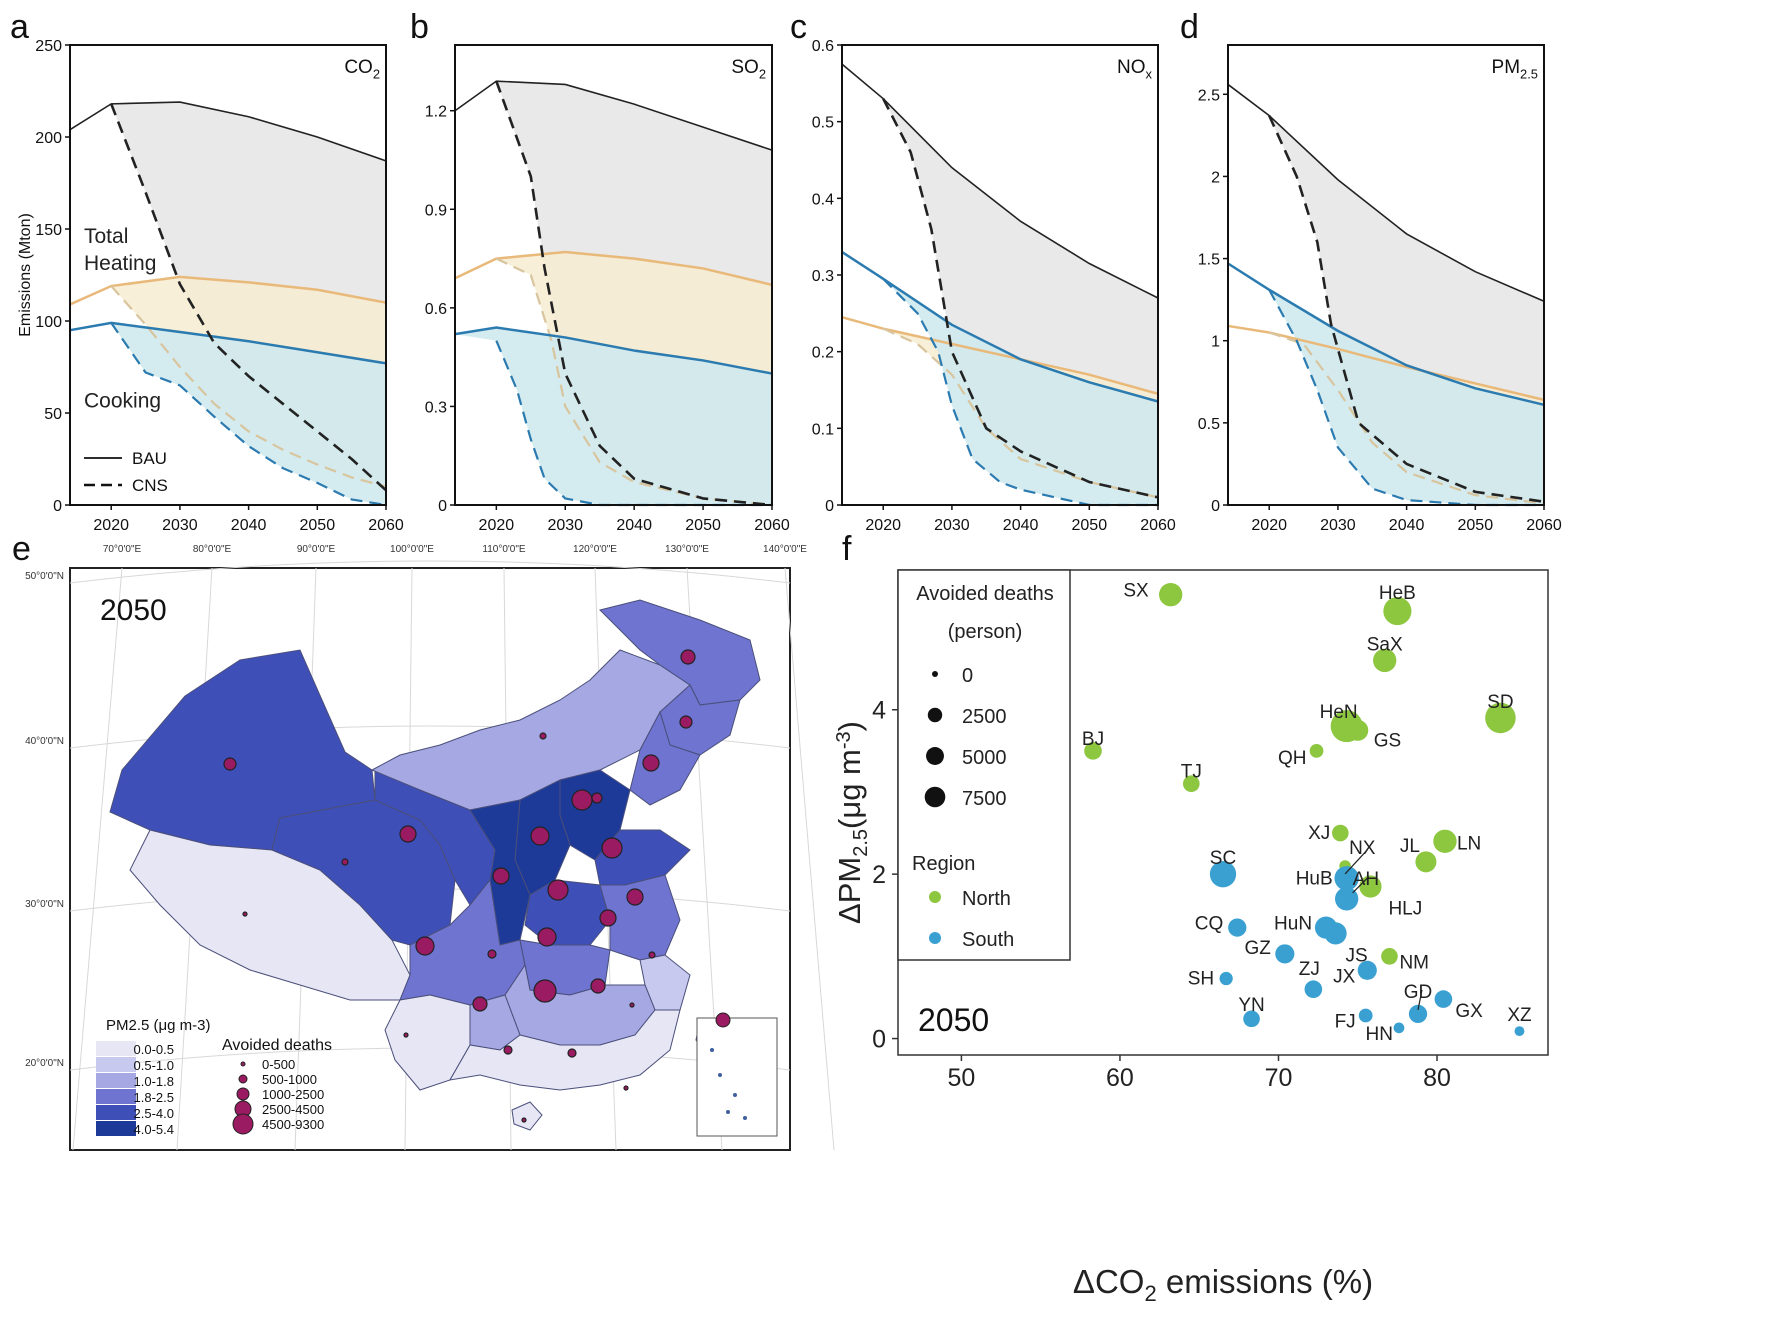 The image size is (1788, 1317). Describe the element at coordinates (1405, 908) in the screenshot. I see `point-label: HLJ` at that location.